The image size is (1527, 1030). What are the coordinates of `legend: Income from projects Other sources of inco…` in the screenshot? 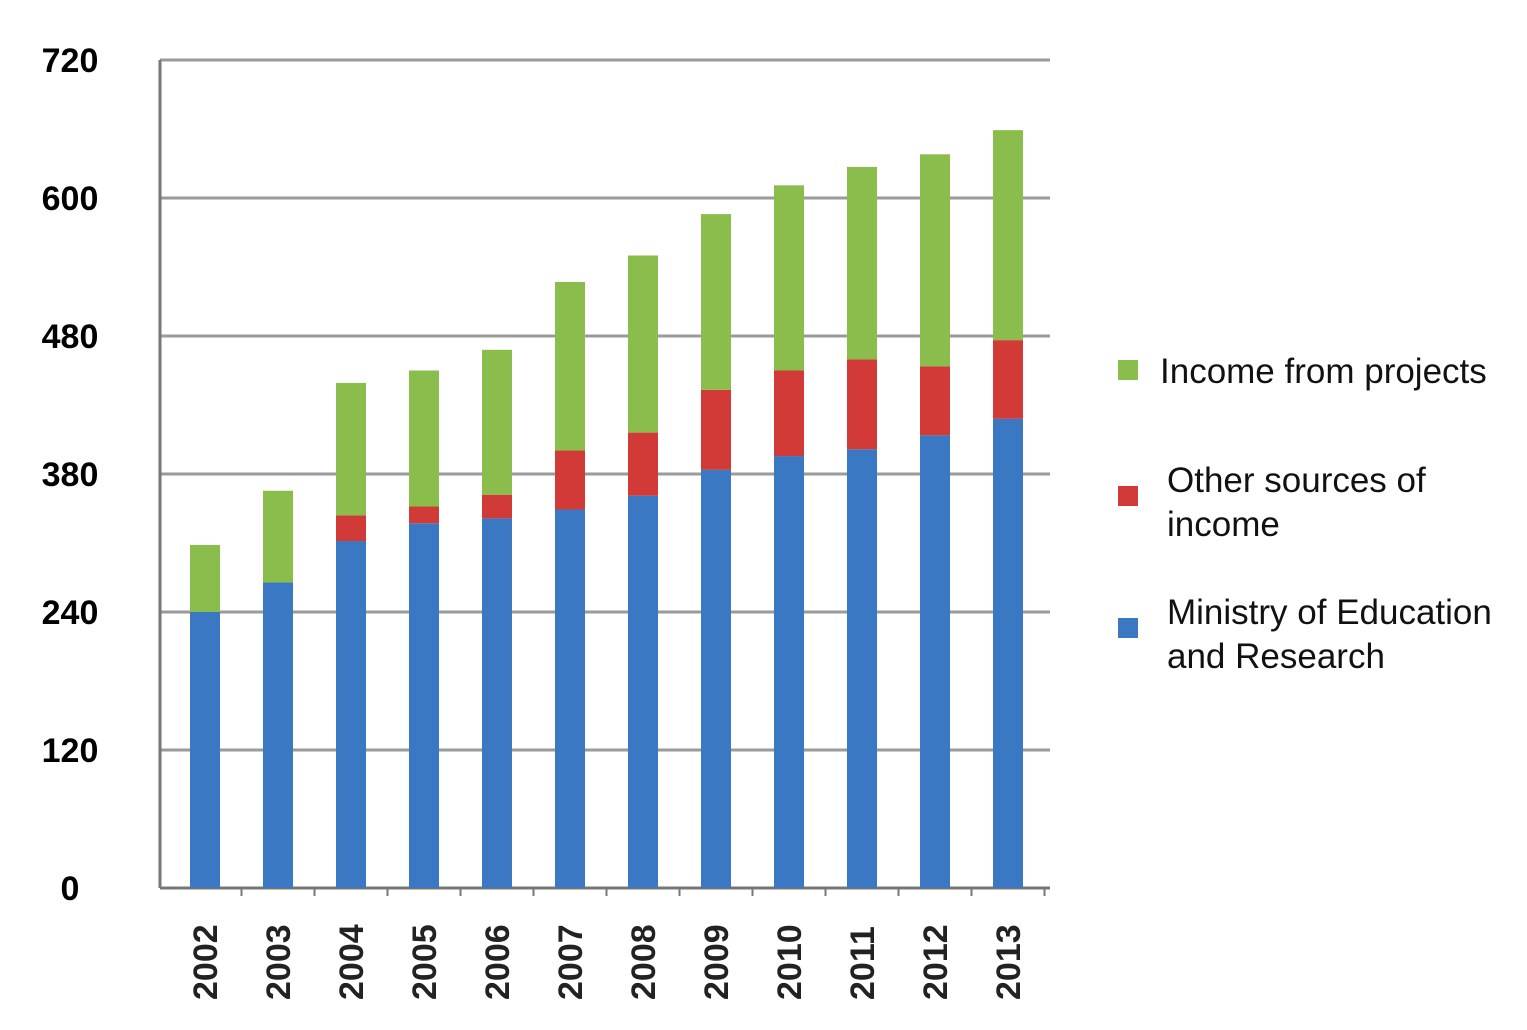 It's located at (1305, 514).